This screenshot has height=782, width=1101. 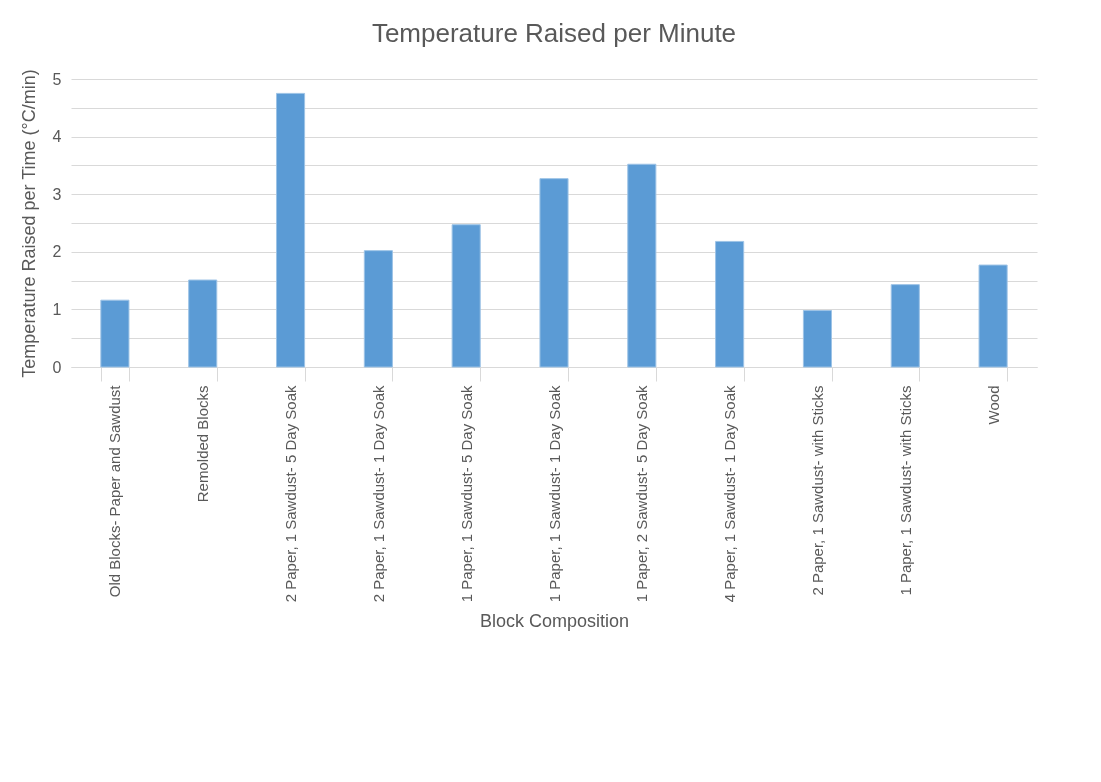 I want to click on x-tick-label: Wood, so click(x=993, y=405).